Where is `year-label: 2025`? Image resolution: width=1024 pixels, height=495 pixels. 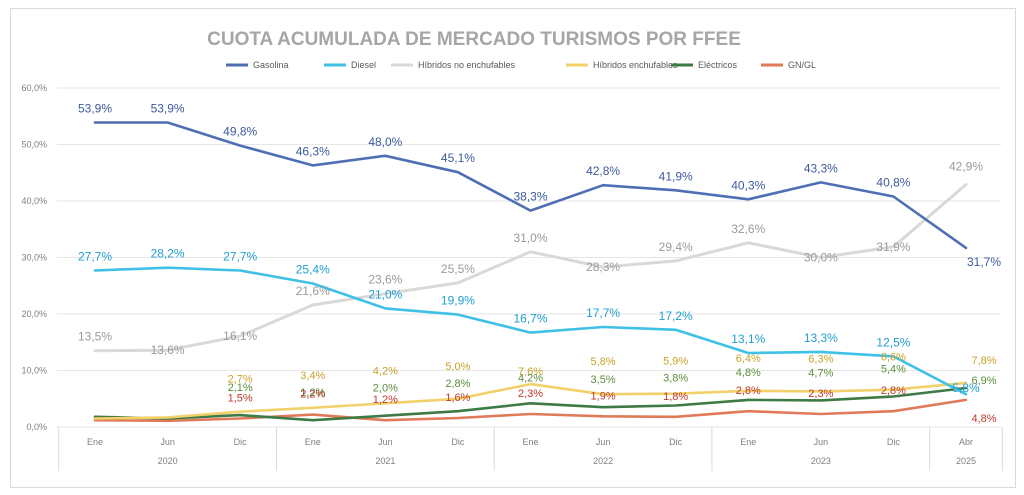
year-label: 2025 is located at coordinates (966, 461).